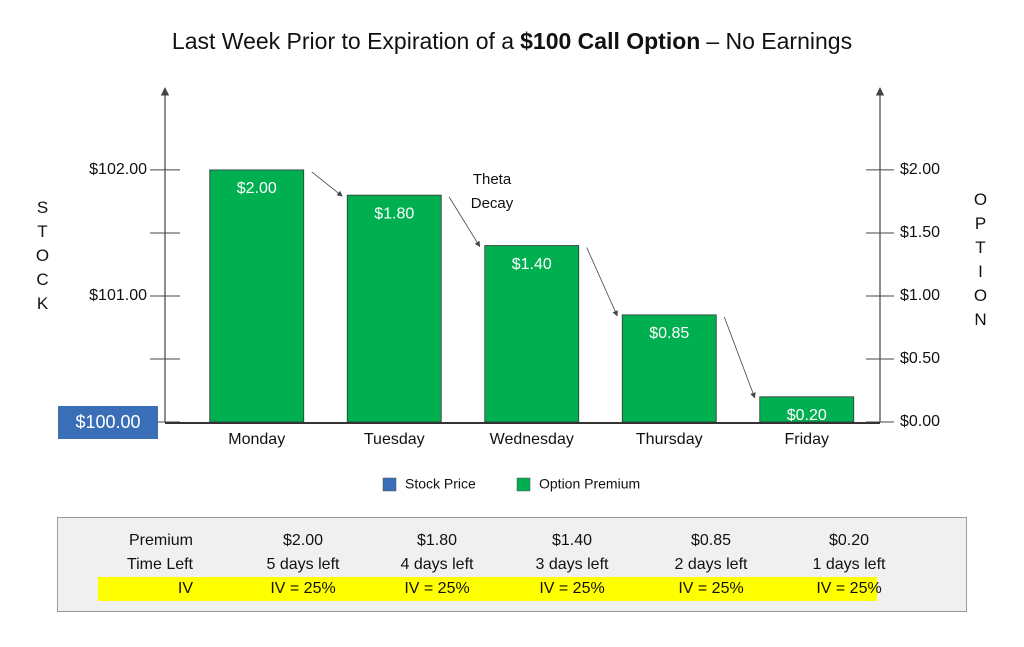 This screenshot has height=647, width=1024. What do you see at coordinates (440, 484) in the screenshot?
I see `legend-label: Stock Price` at bounding box center [440, 484].